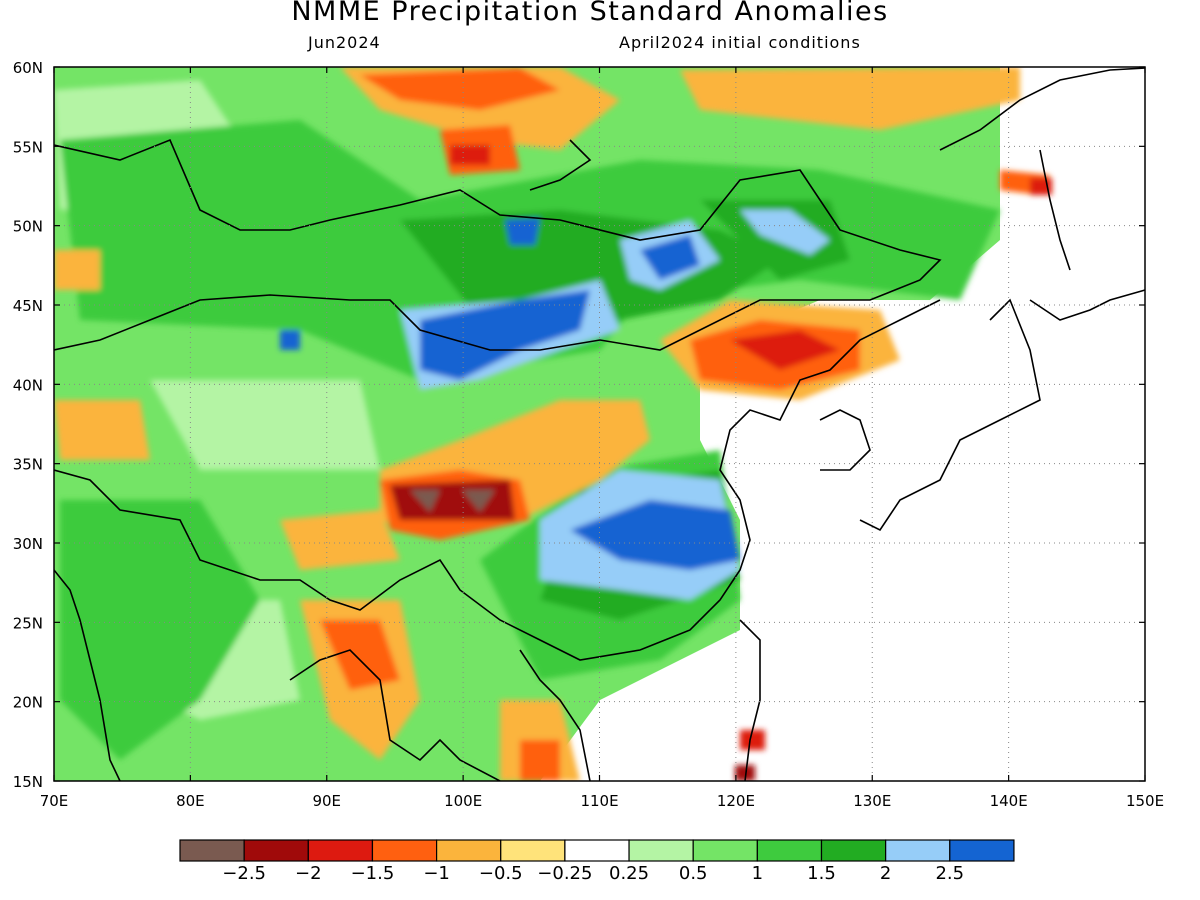  I want to click on colorbar-label: −0.5, so click(500, 873).